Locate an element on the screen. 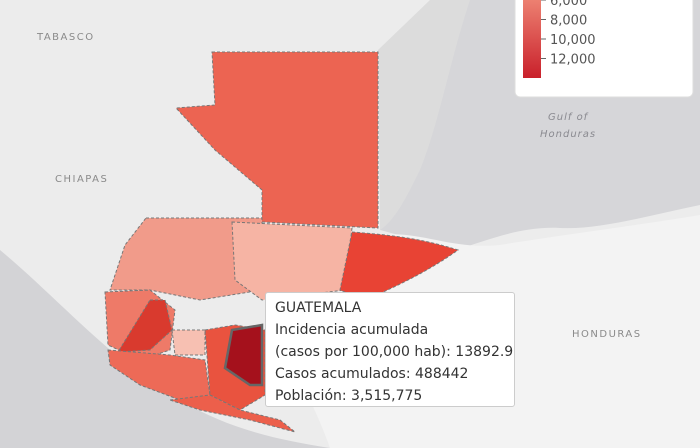  tooltip-title: GUATEMALA is located at coordinates (318, 308).